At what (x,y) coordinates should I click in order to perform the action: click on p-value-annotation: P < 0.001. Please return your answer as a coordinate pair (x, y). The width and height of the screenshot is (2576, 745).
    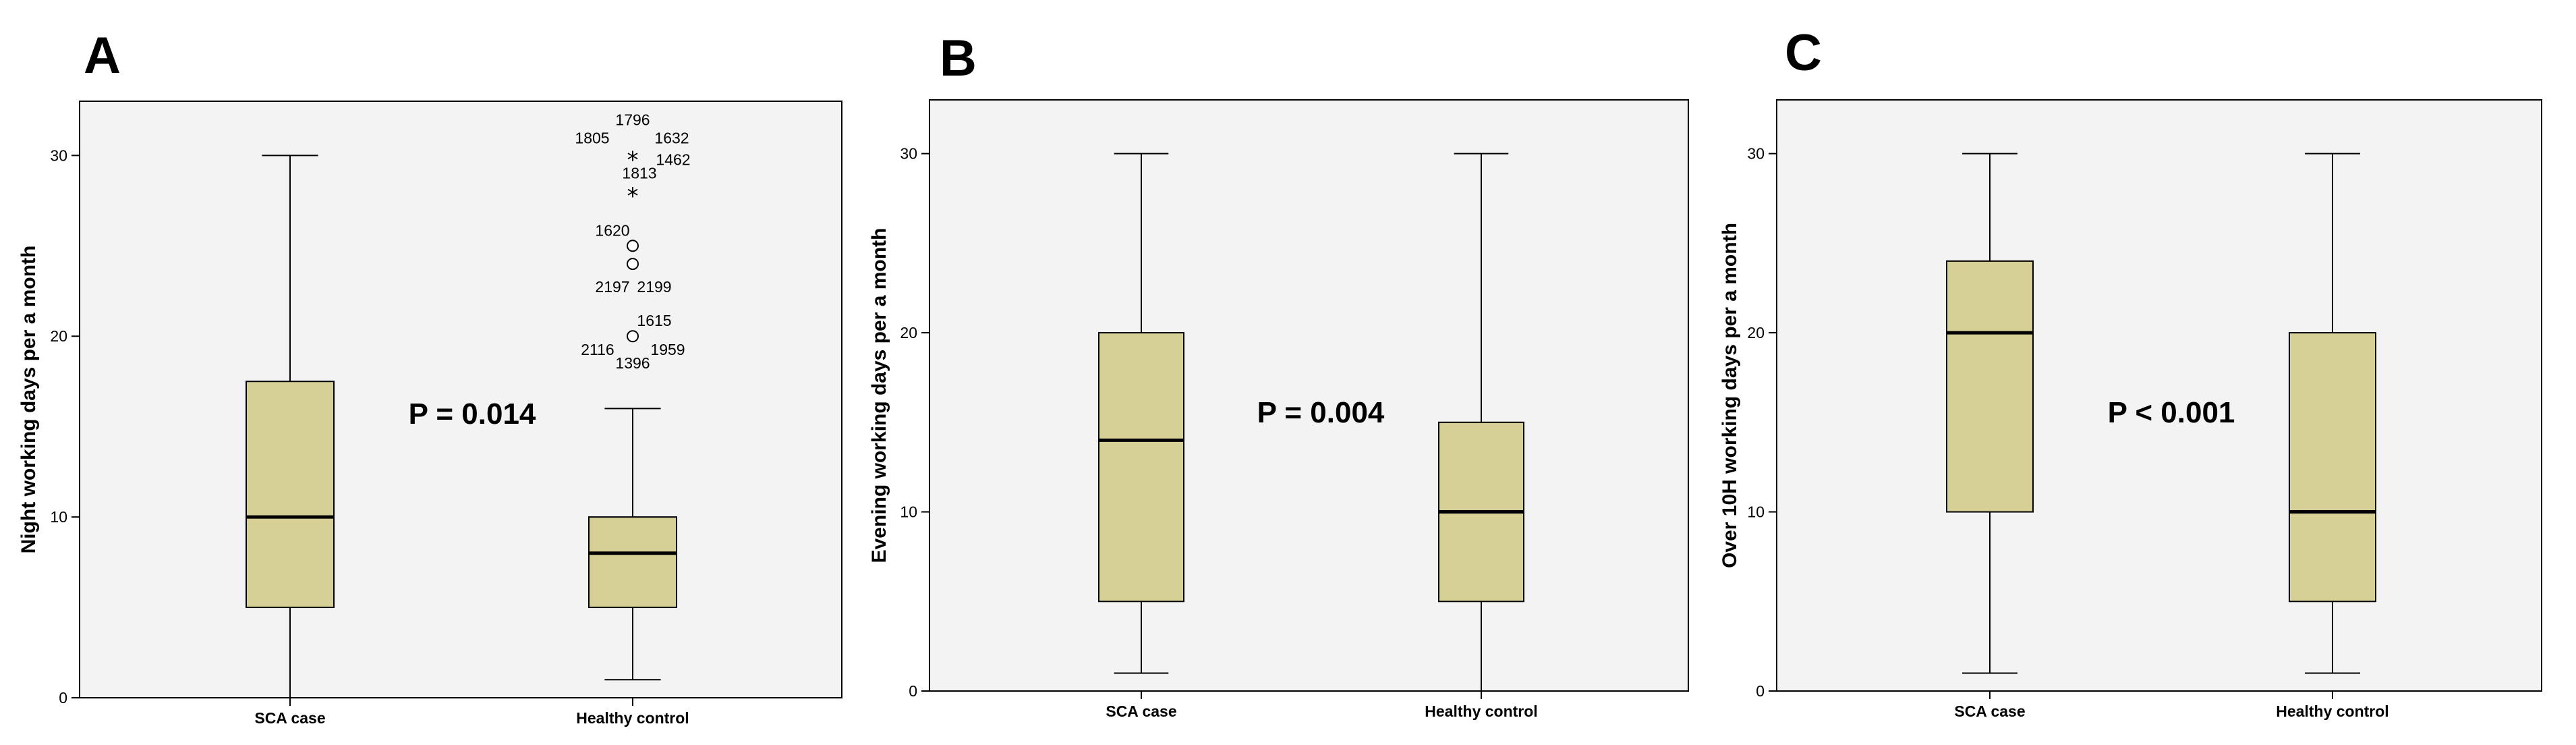
    Looking at the image, I should click on (2171, 412).